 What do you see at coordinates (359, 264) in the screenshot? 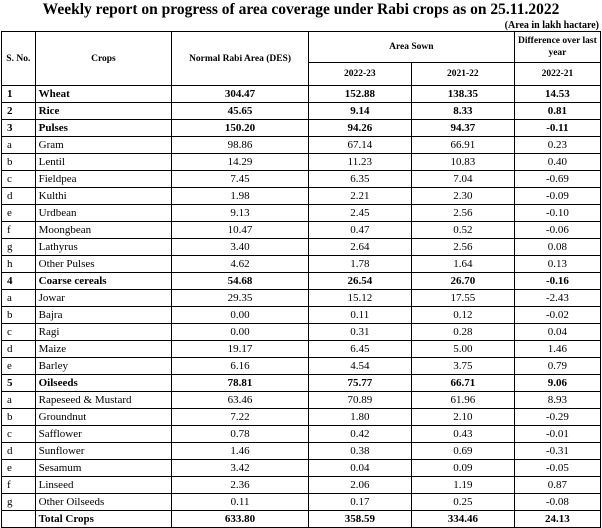
I see `row-area-2022-23: 1.78` at bounding box center [359, 264].